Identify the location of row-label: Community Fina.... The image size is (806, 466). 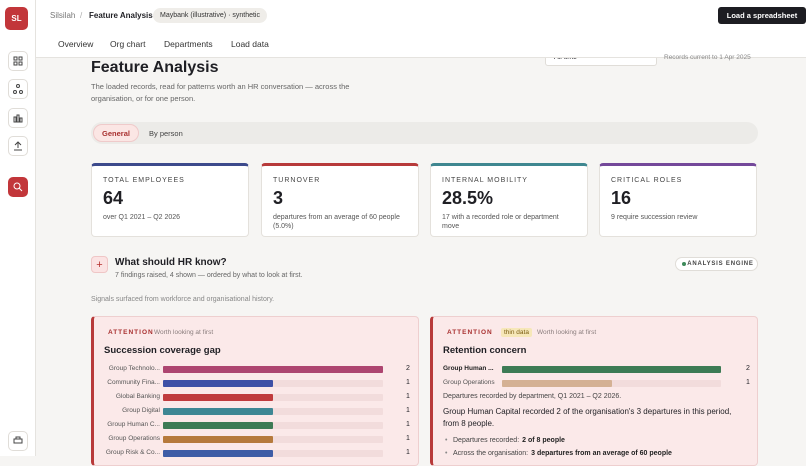
(133, 382).